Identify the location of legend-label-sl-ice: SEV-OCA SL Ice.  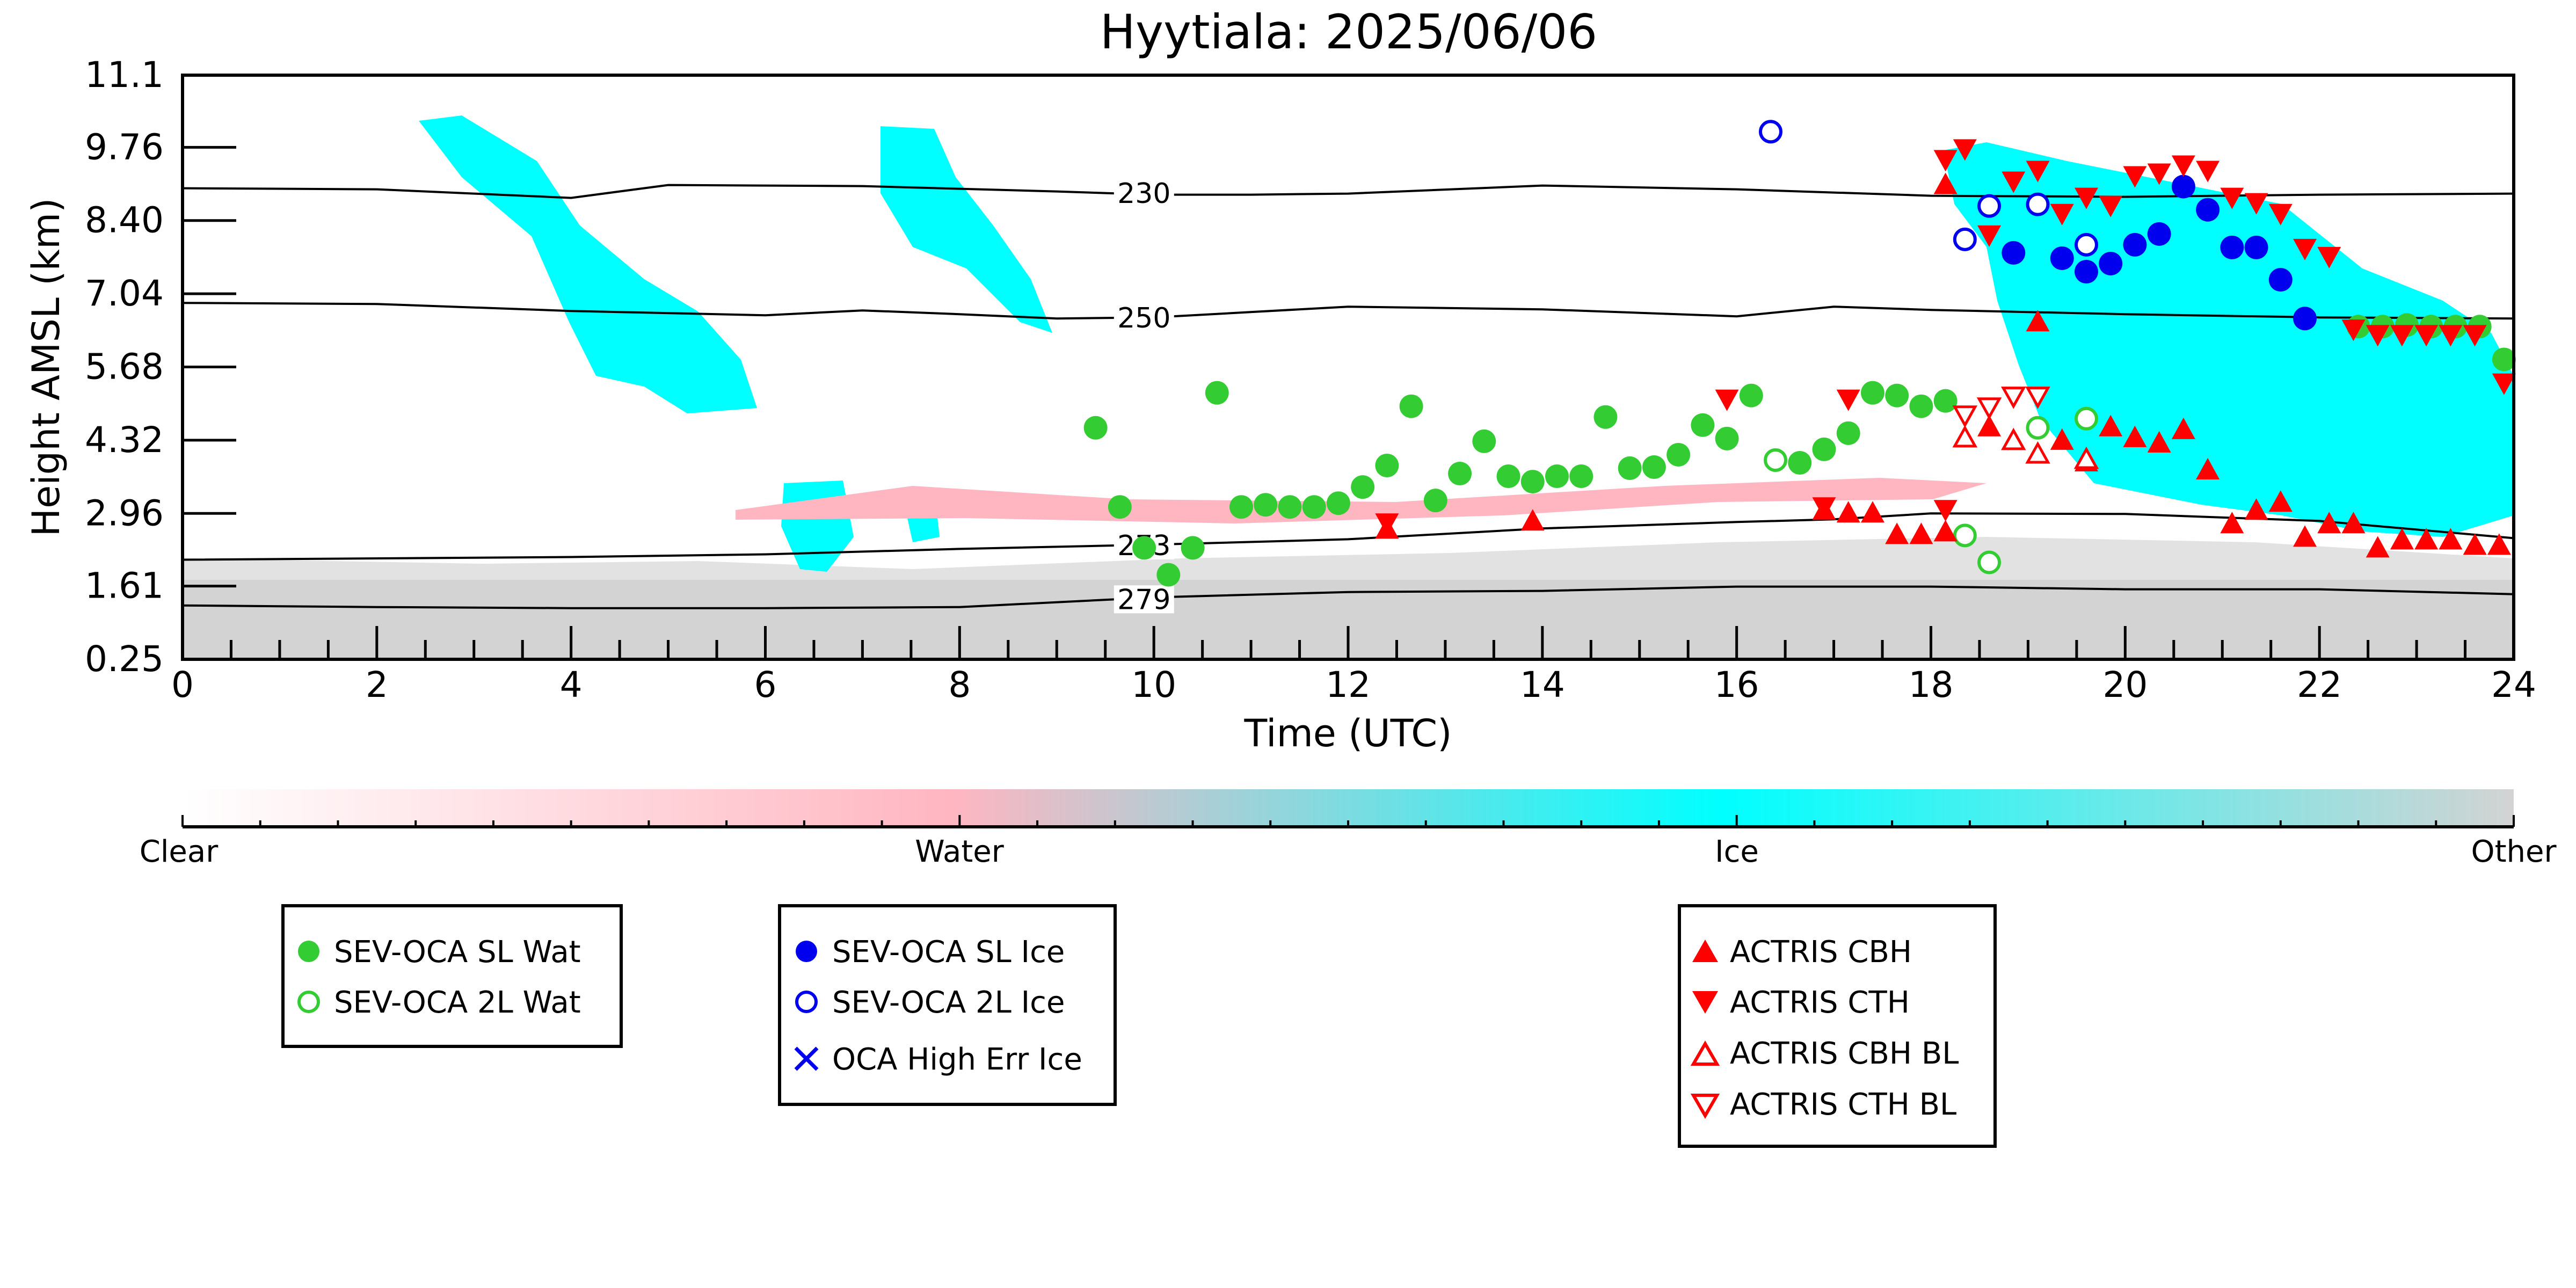
(948, 952).